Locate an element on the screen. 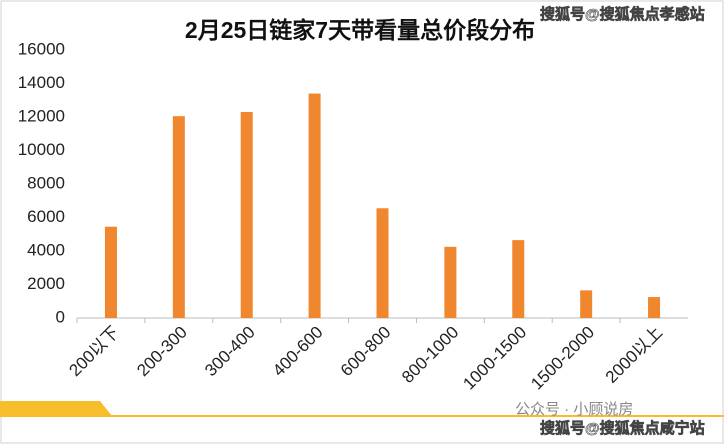 The height and width of the screenshot is (444, 724). watermark: 搜狐号@搜狐焦点咸宁站 is located at coordinates (622, 428).